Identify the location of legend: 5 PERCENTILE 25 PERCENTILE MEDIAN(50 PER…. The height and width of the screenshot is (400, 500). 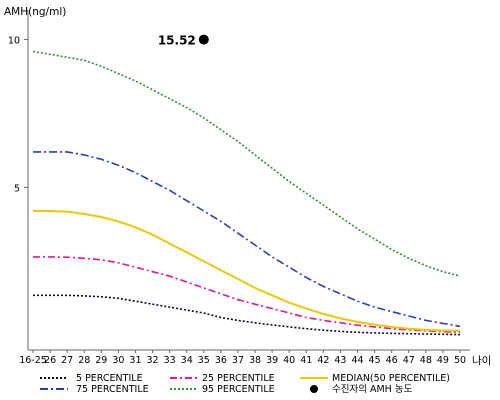
(245, 384).